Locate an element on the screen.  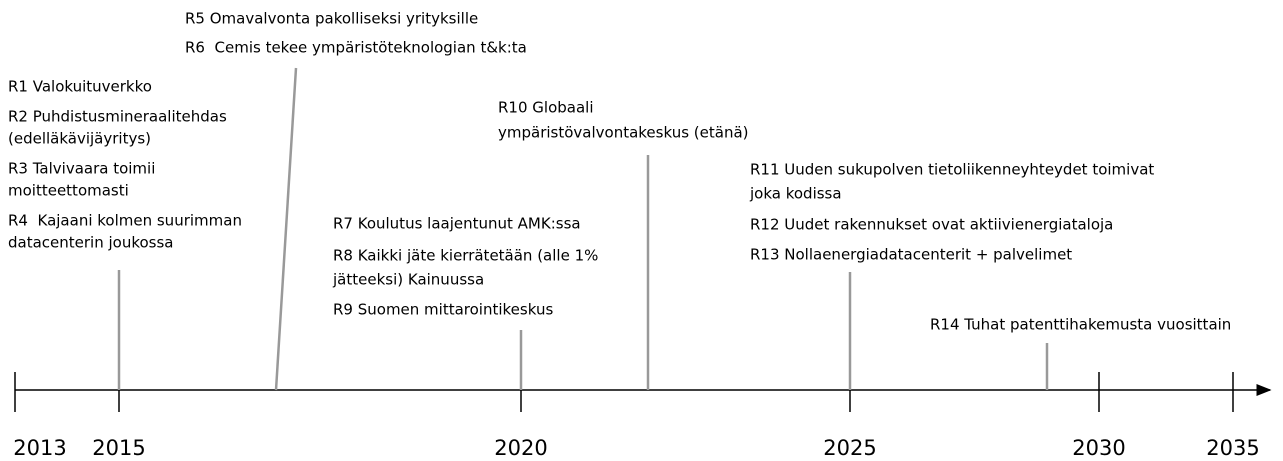
year-label: 2035 is located at coordinates (1232, 448).